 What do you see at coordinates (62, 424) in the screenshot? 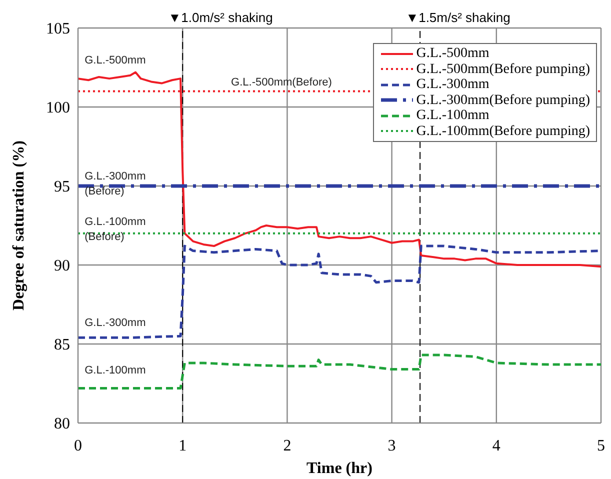
I see `y-tick-label: 80` at bounding box center [62, 424].